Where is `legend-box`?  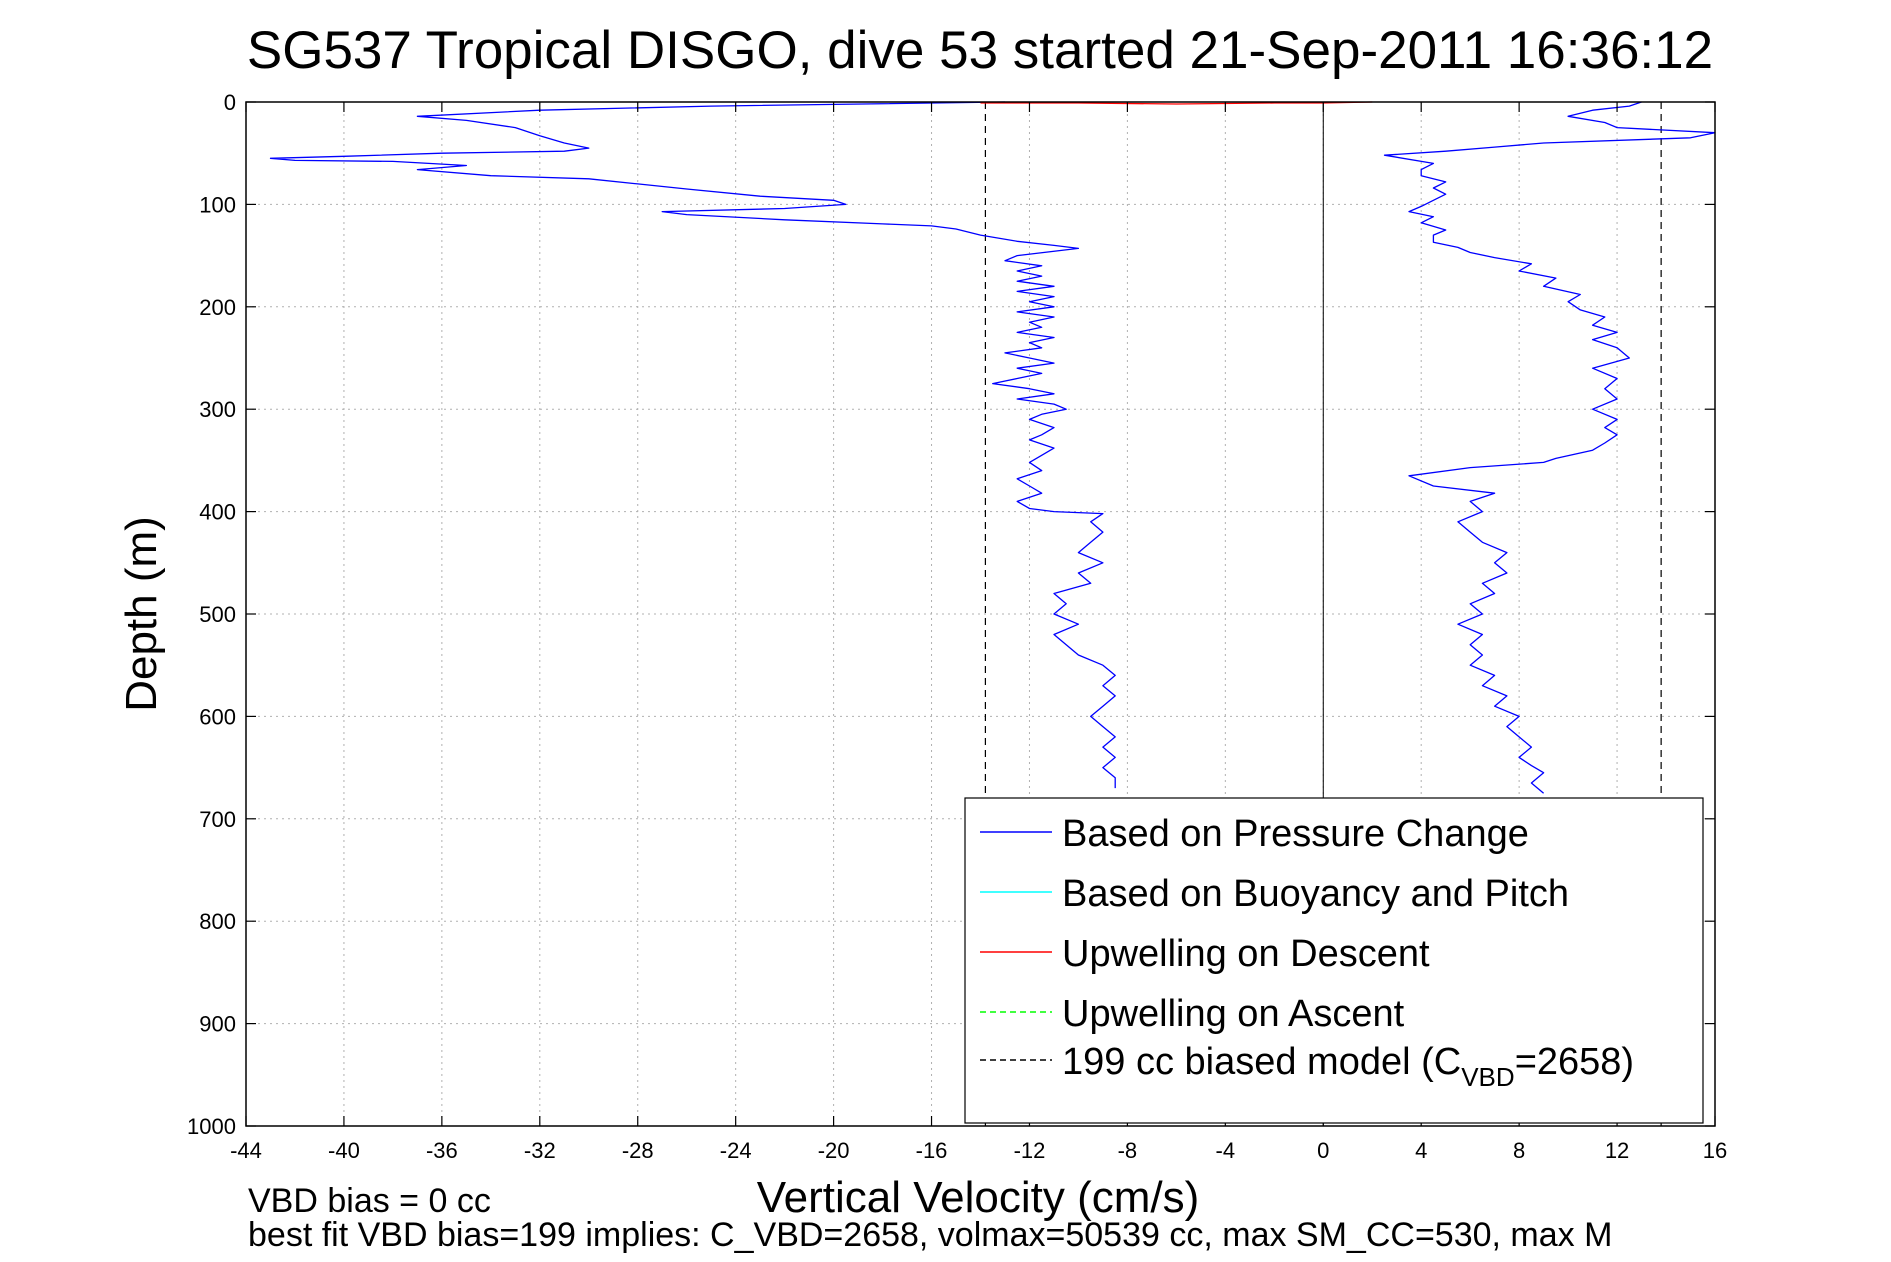 legend-box is located at coordinates (1334, 960).